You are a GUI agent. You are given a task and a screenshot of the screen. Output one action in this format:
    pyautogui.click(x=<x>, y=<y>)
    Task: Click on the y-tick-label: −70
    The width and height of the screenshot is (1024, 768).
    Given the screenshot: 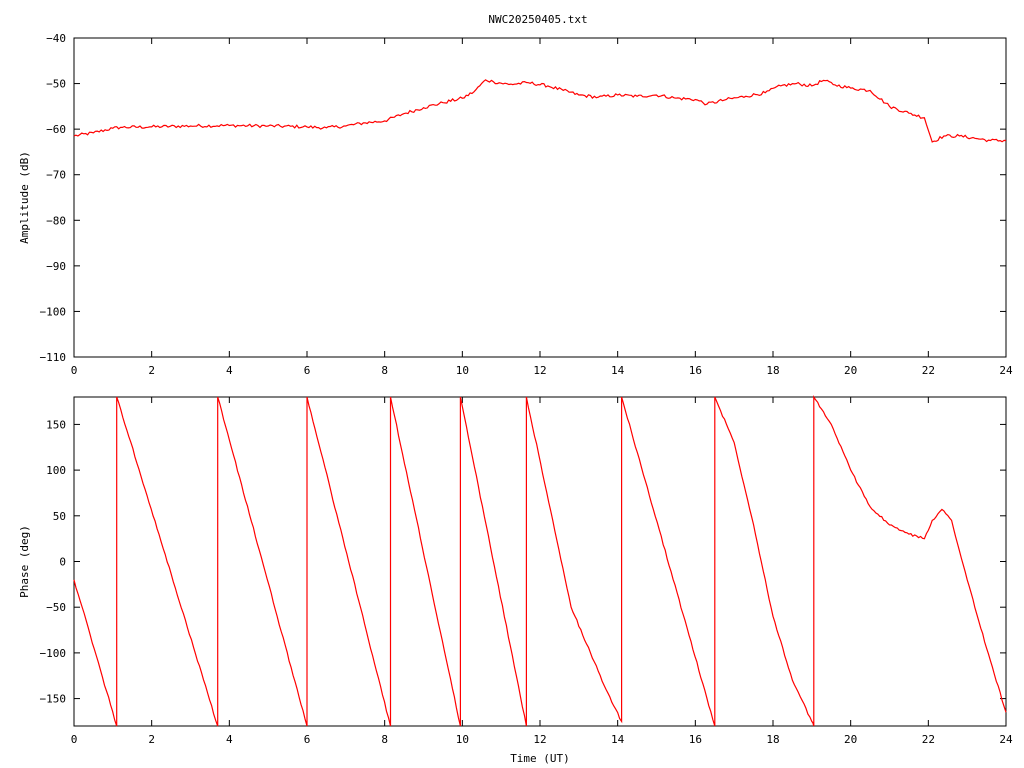 What is the action you would take?
    pyautogui.click(x=56, y=175)
    